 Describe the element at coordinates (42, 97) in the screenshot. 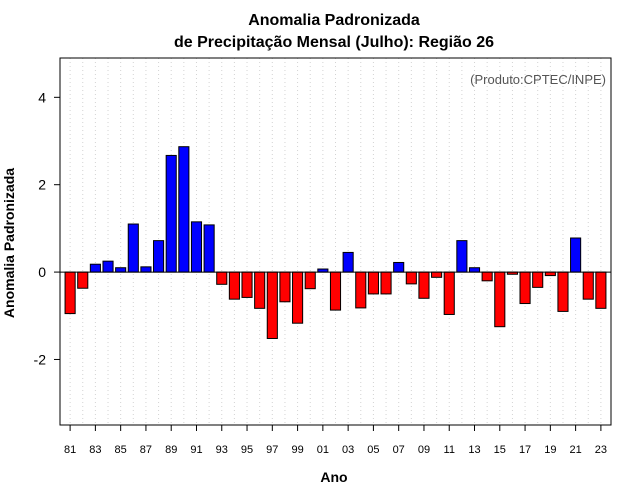

I see `y-tick-label: 4` at that location.